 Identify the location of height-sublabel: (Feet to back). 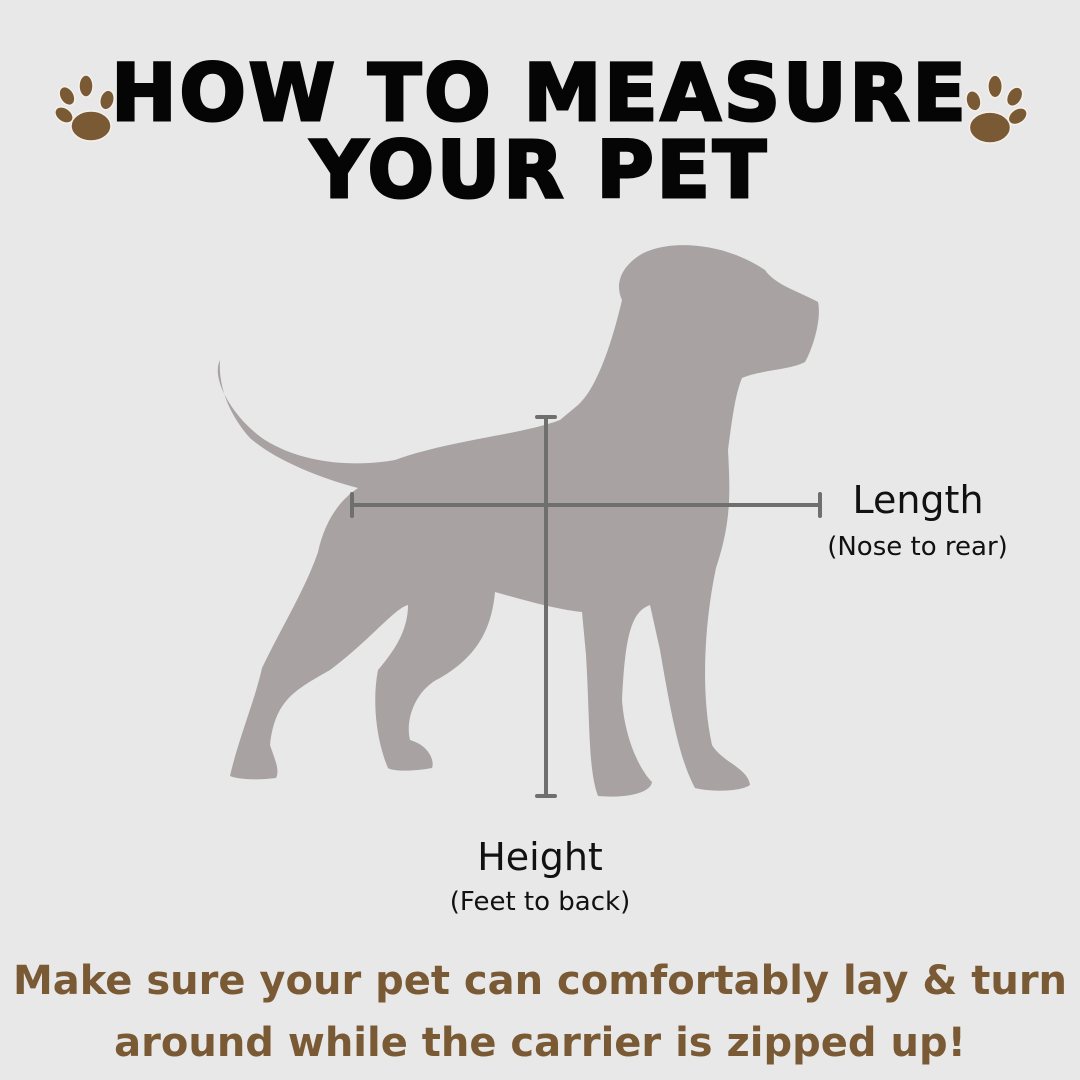
(540, 902).